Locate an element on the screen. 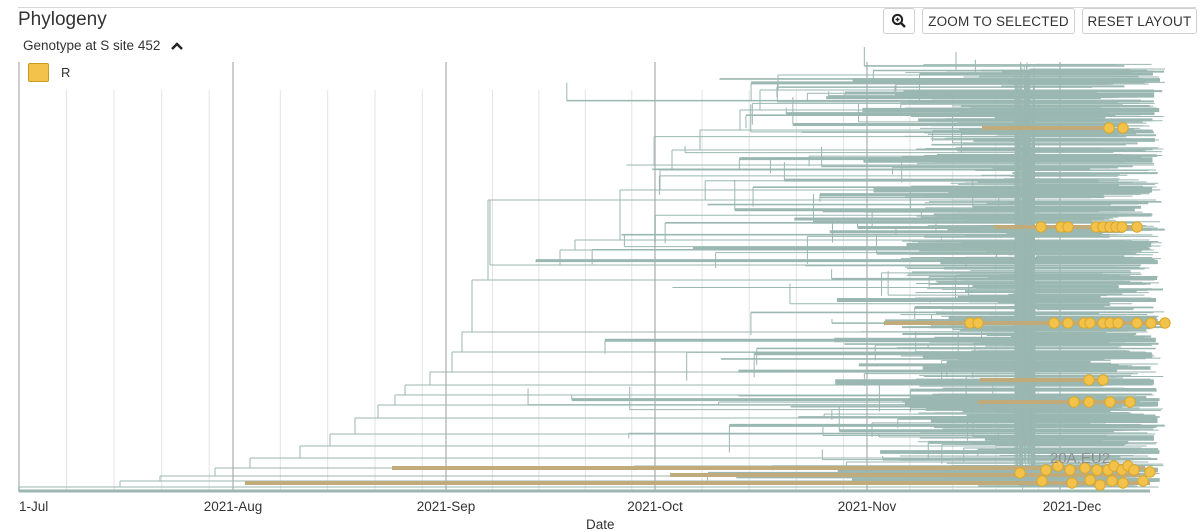 The height and width of the screenshot is (532, 1200). legend-label: R is located at coordinates (66, 72).